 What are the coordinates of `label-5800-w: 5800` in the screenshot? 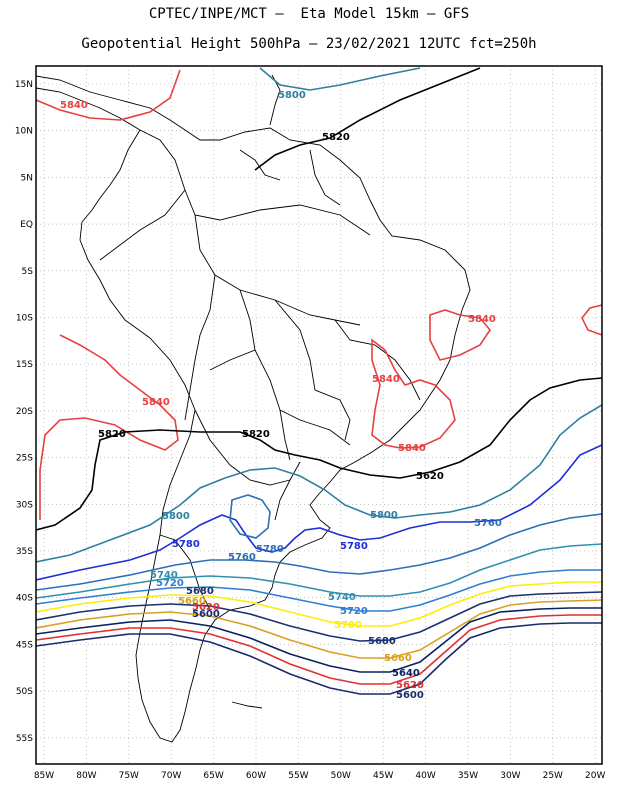 It's located at (176, 516).